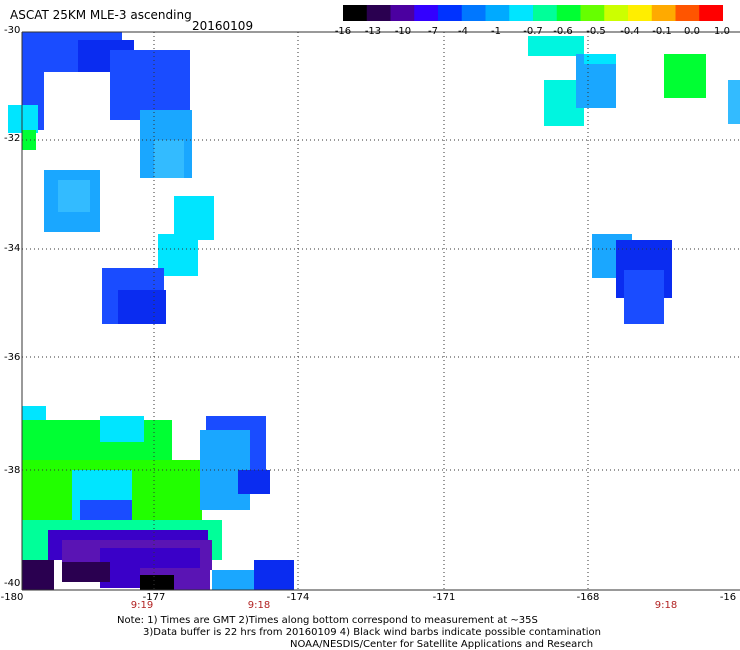  Describe the element at coordinates (298, 597) in the screenshot. I see `lon-label: -174` at that location.